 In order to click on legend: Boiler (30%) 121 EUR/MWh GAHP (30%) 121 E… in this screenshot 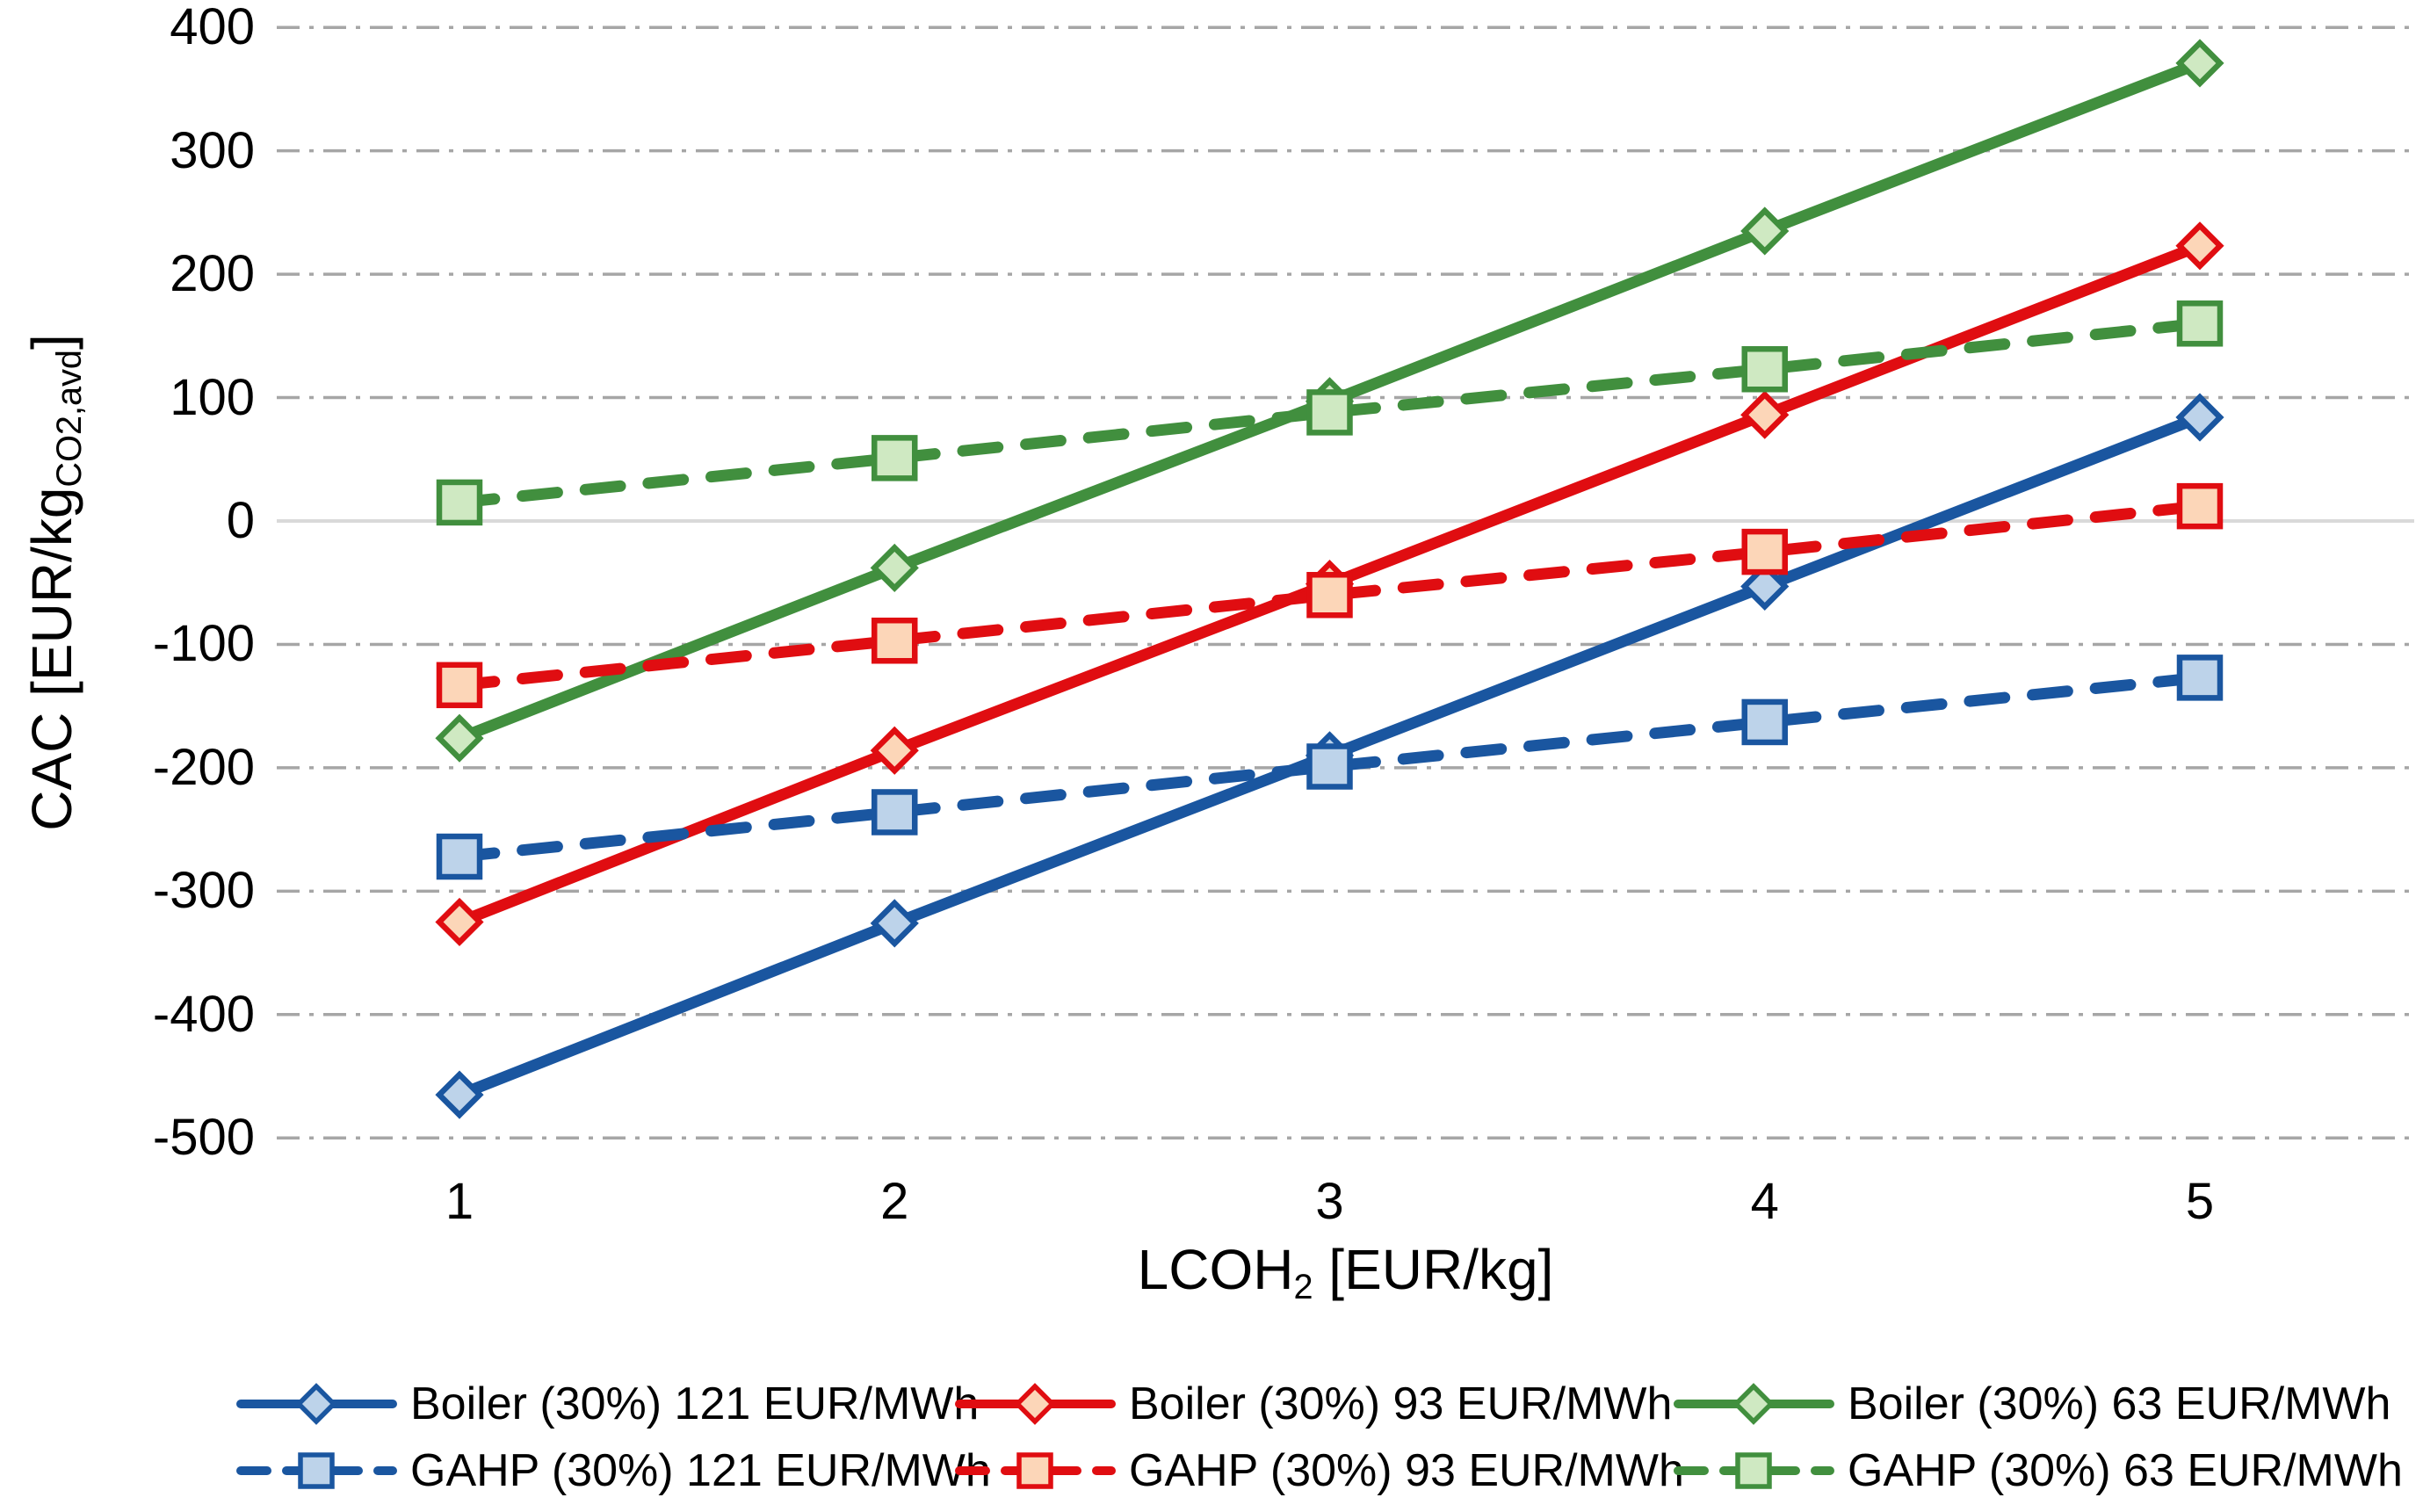, I will do `click(1319, 1437)`.